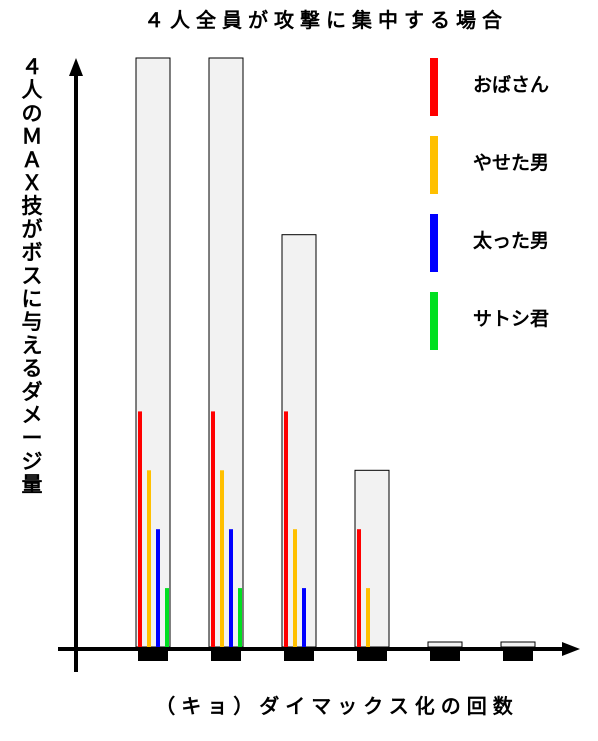 Image resolution: width=598 pixels, height=741 pixels. I want to click on x-ticks, so click(335, 655).